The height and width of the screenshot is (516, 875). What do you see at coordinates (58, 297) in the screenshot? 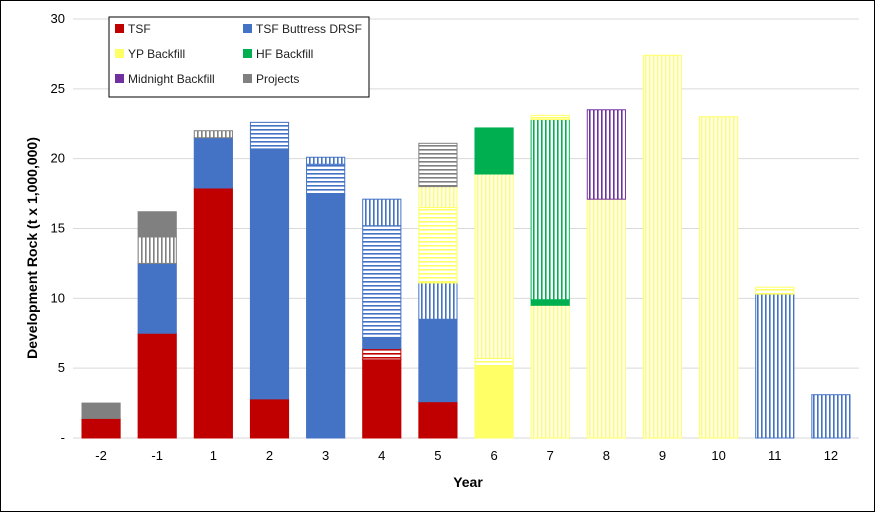
I see `y-tick-label: 10` at bounding box center [58, 297].